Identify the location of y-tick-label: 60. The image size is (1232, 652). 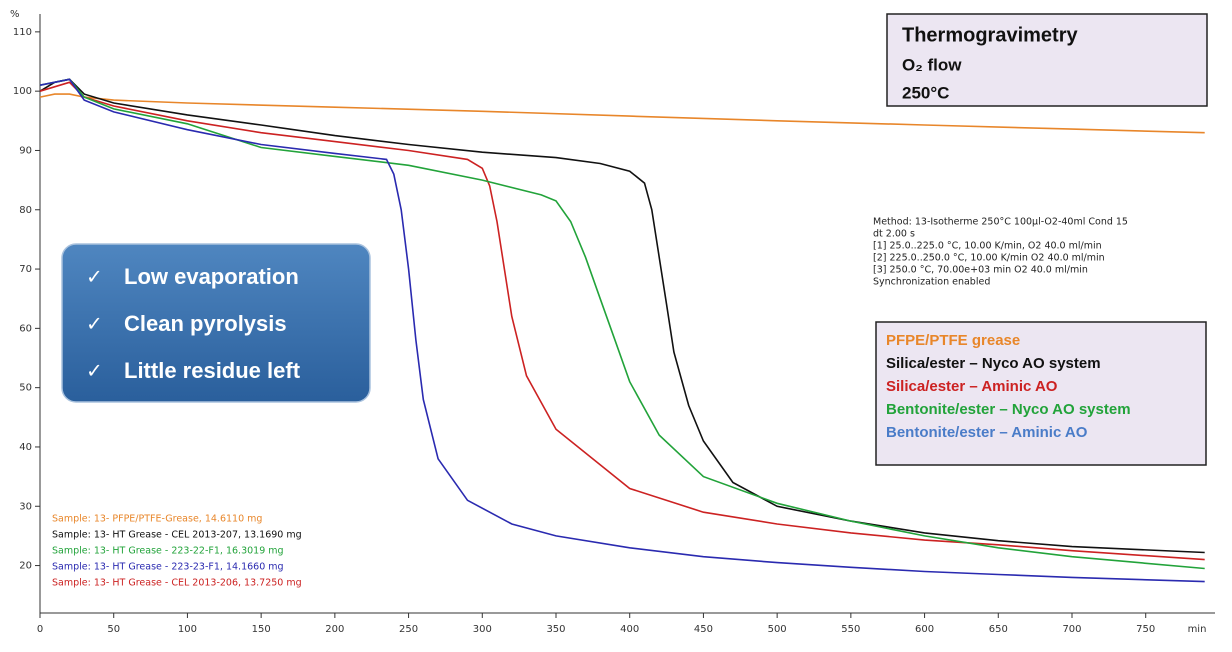
(25, 328).